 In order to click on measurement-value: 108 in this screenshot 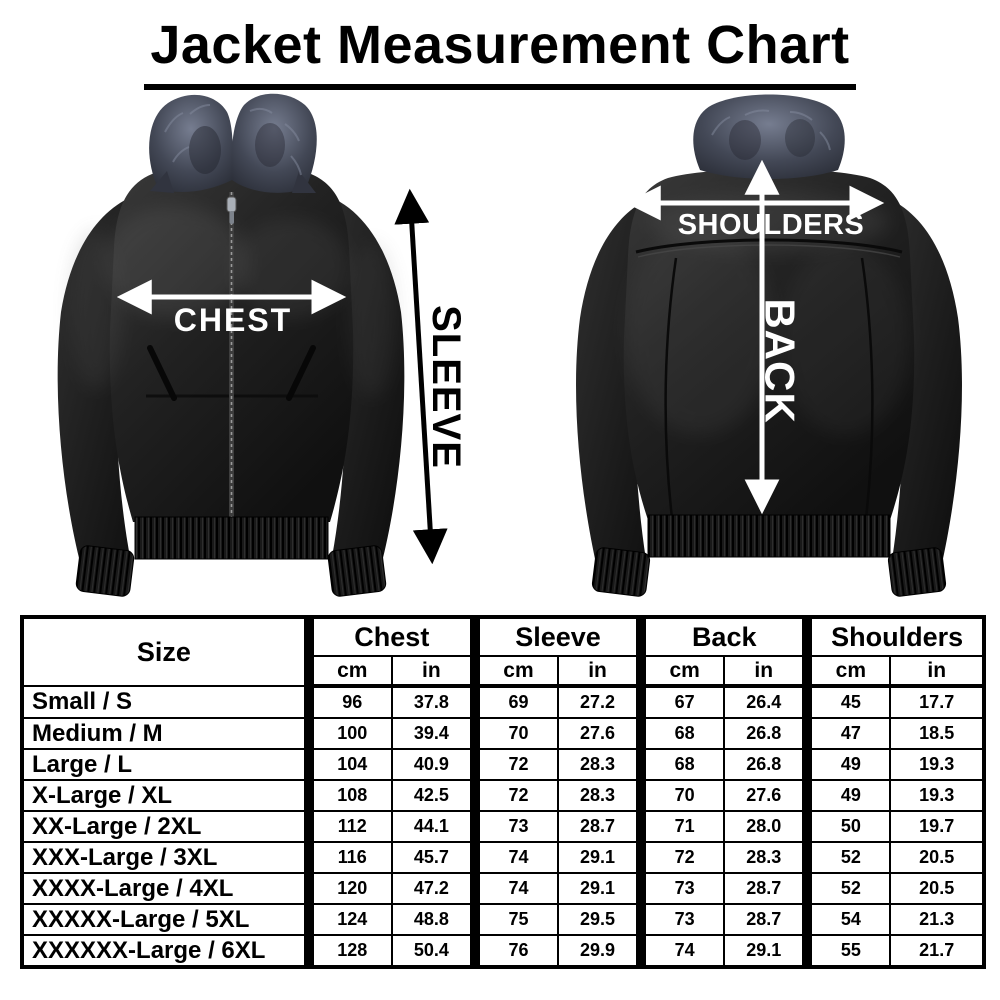, I will do `click(348, 795)`.